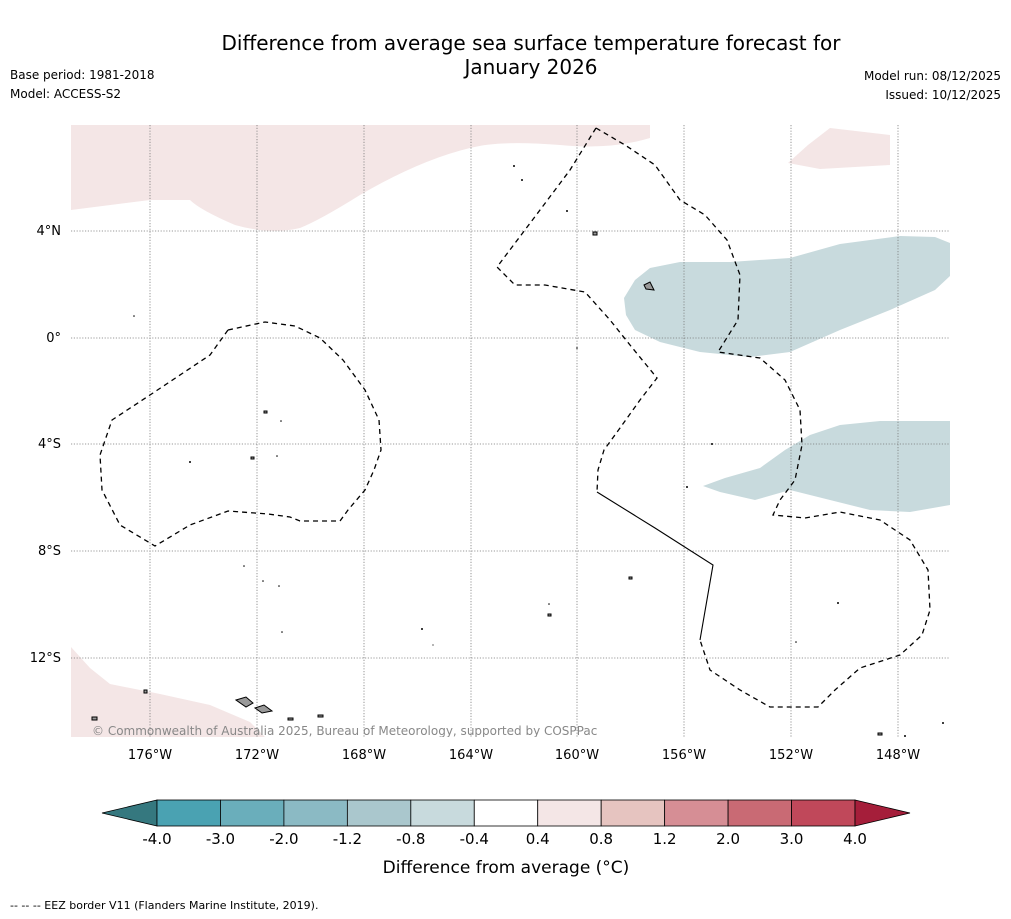  Describe the element at coordinates (577, 755) in the screenshot. I see `lon-label-160w: 160°W` at that location.